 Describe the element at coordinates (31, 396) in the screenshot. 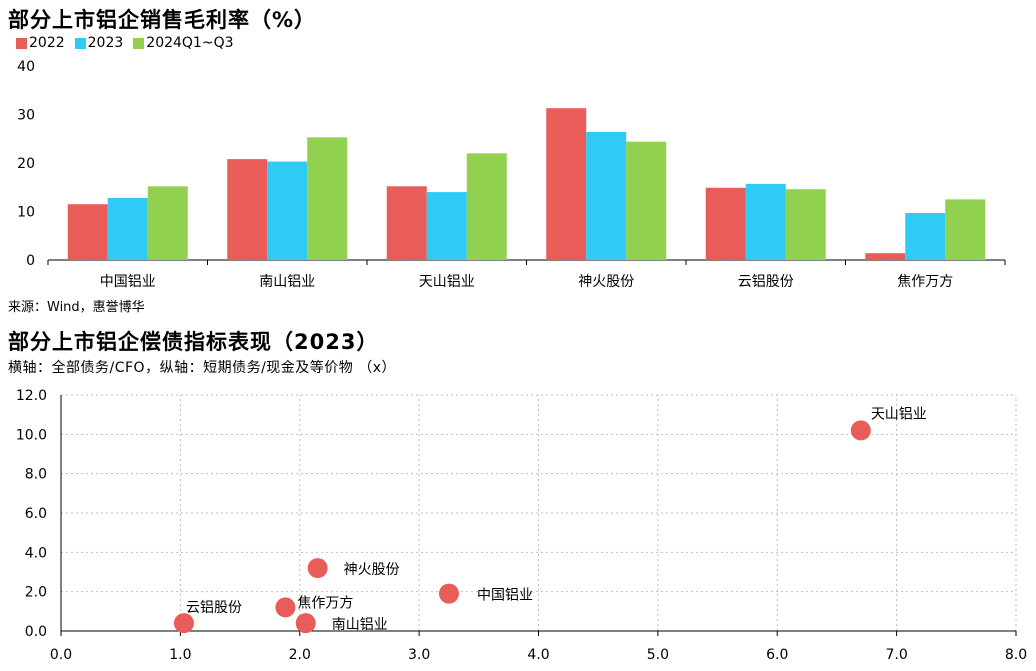

I see `scatter-y-tick-label: 12.0` at that location.